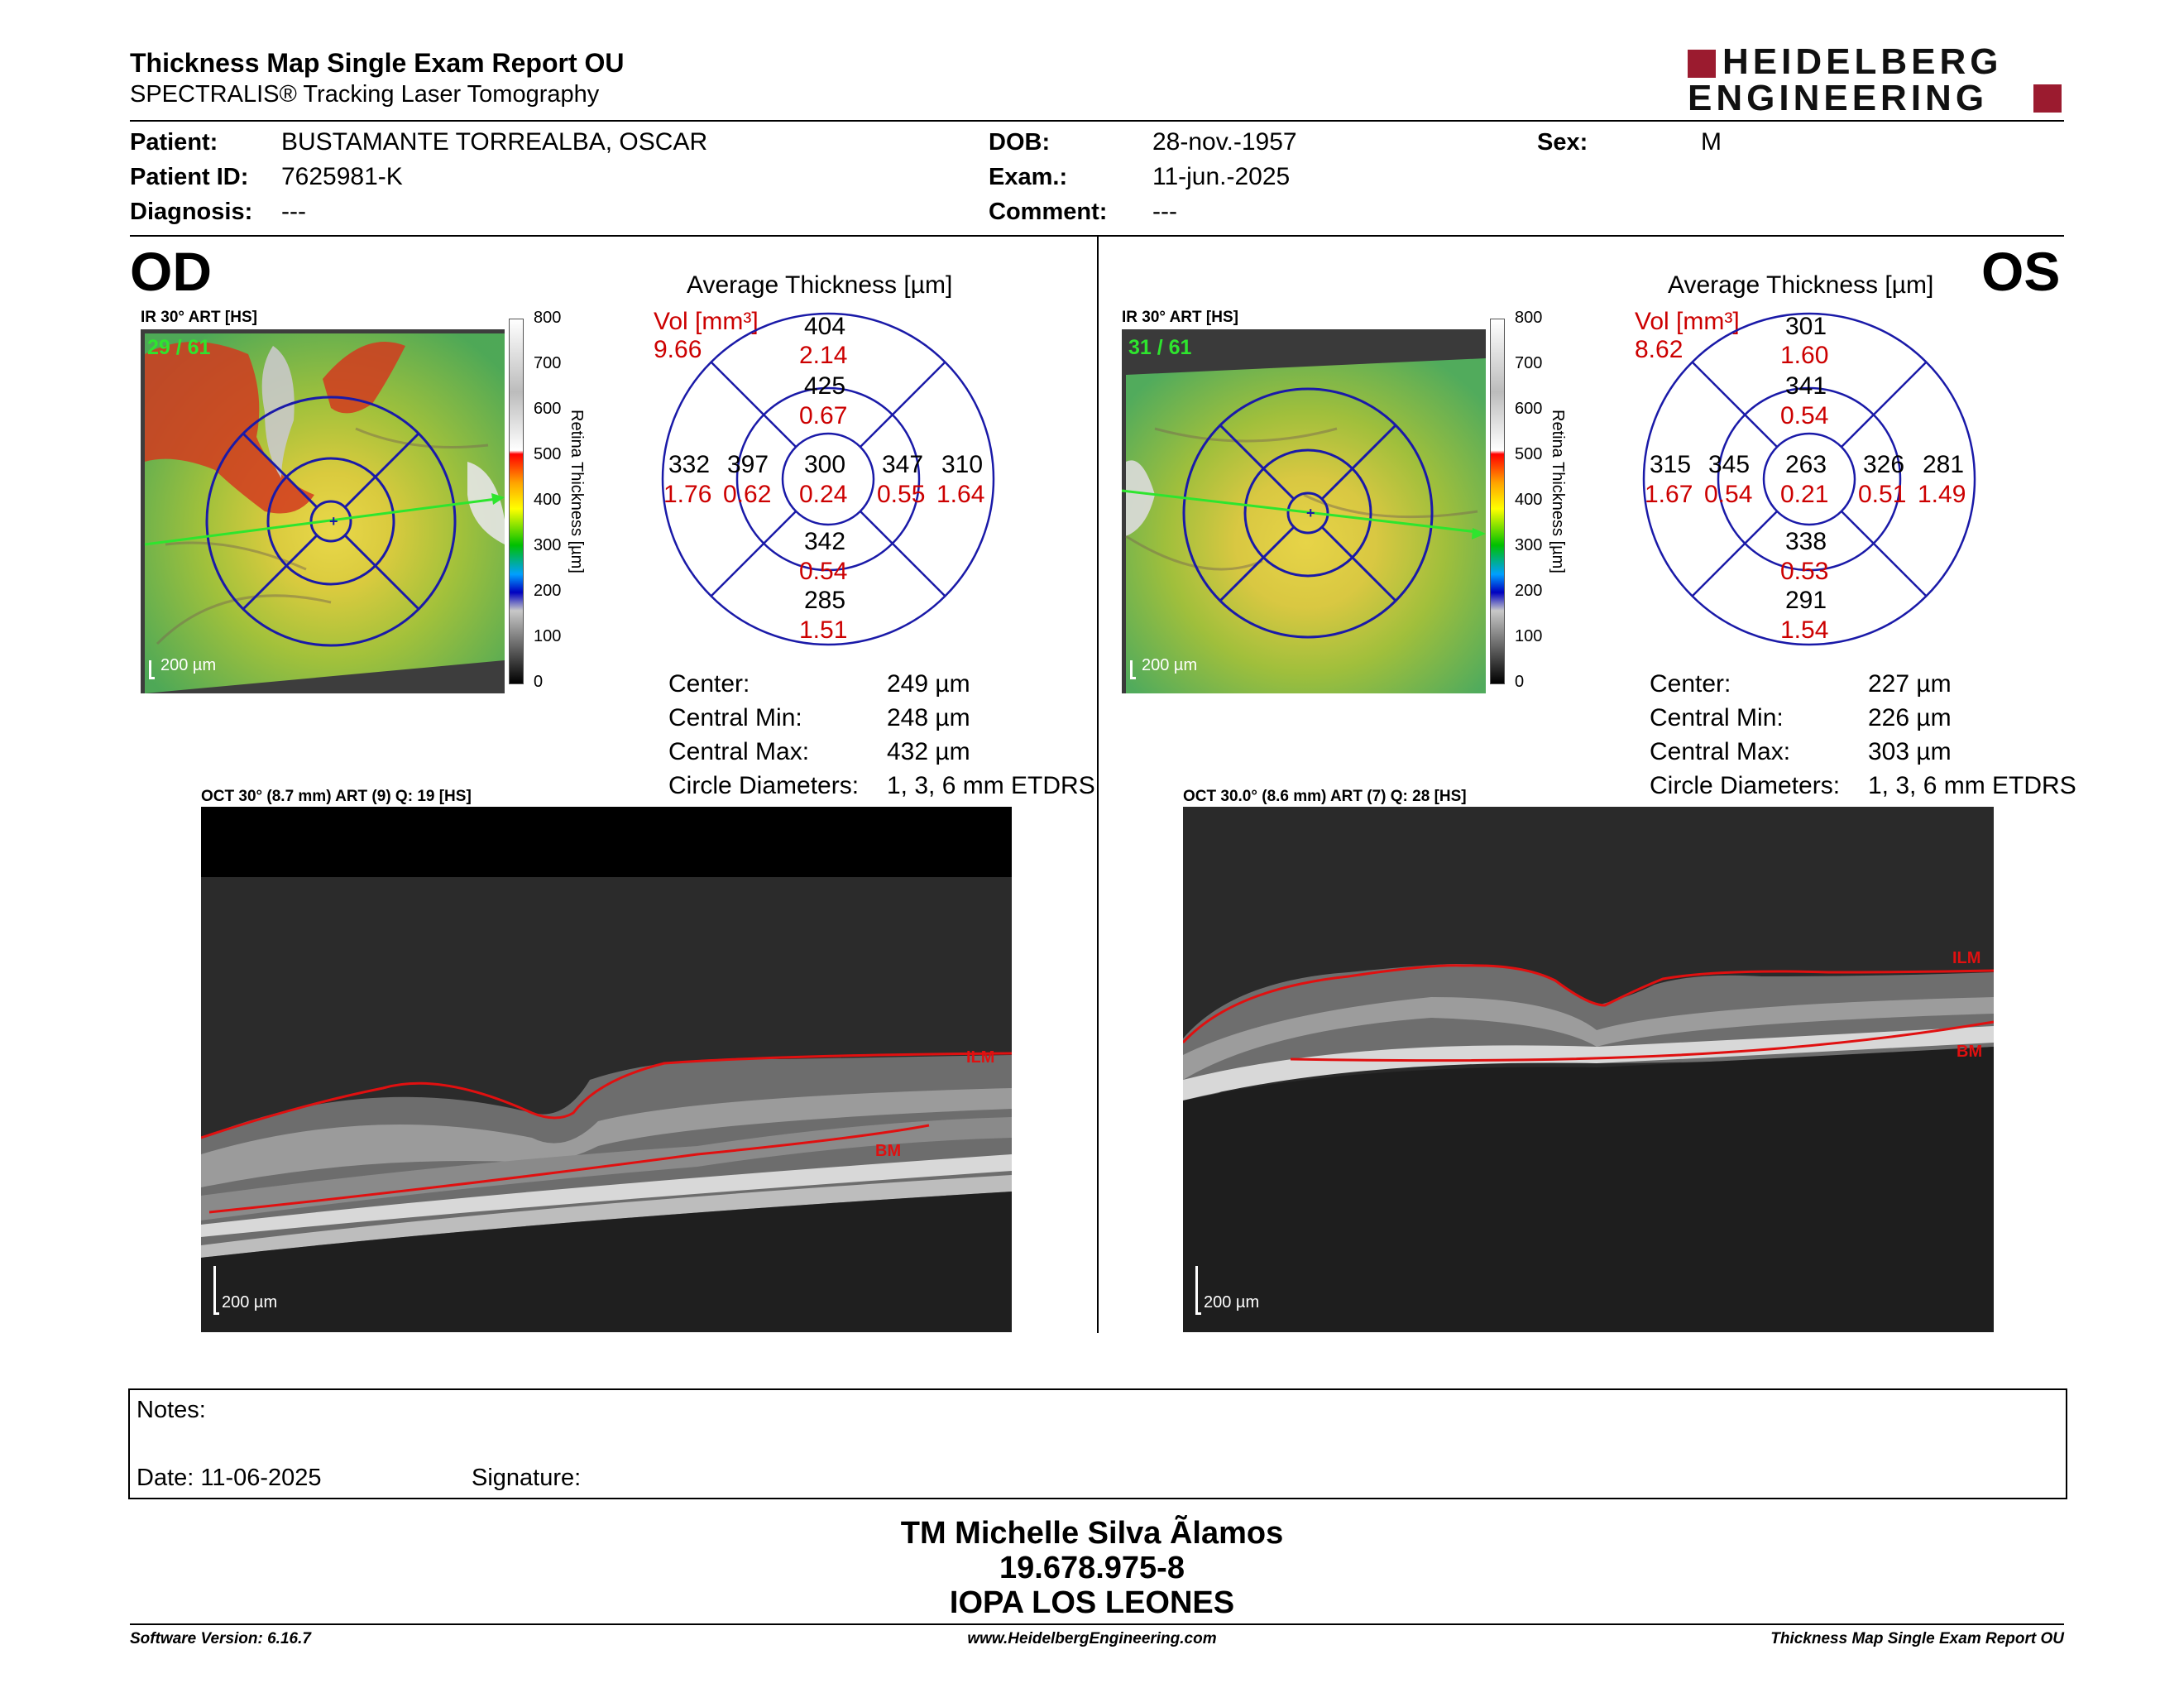 The image size is (2184, 1688). What do you see at coordinates (678, 349) in the screenshot?
I see `vol-total-od: 9.66` at bounding box center [678, 349].